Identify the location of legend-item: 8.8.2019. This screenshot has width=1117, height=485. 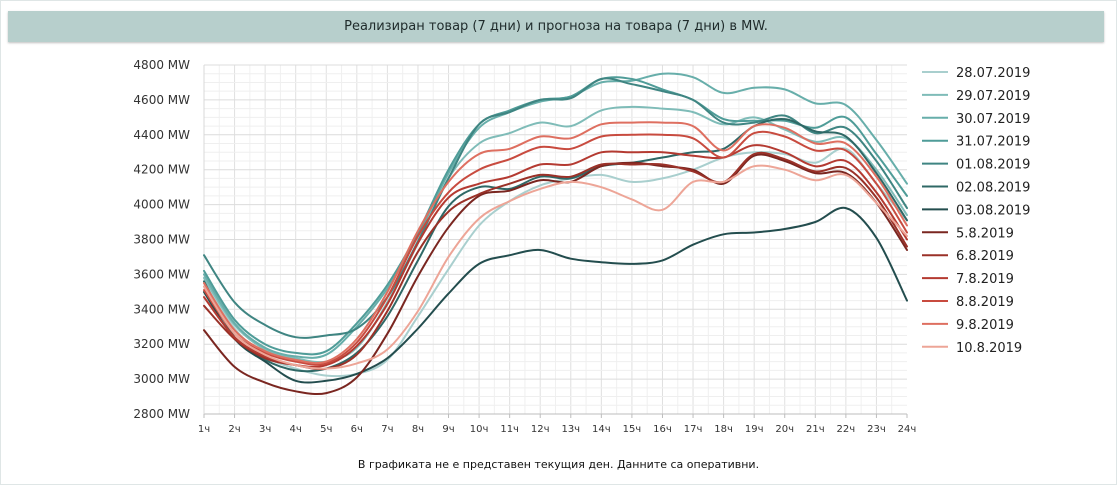
(968, 302).